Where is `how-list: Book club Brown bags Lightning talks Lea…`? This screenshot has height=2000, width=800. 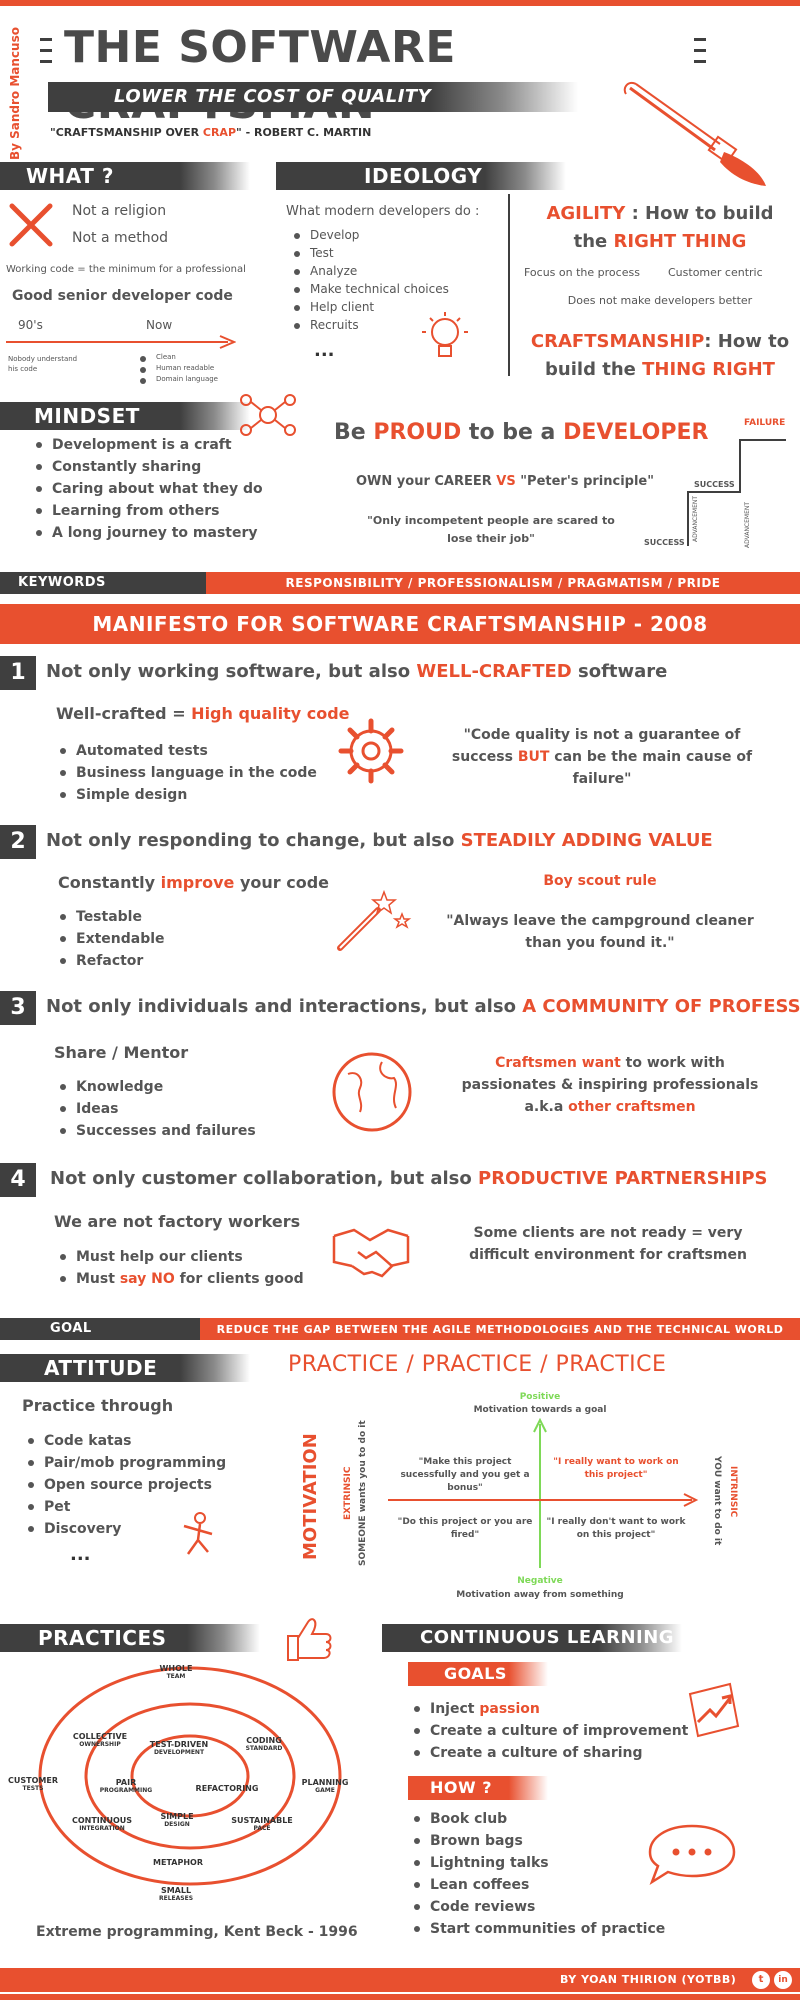
how-list: Book club Brown bags Lightning talks Lea… is located at coordinates (537, 1874).